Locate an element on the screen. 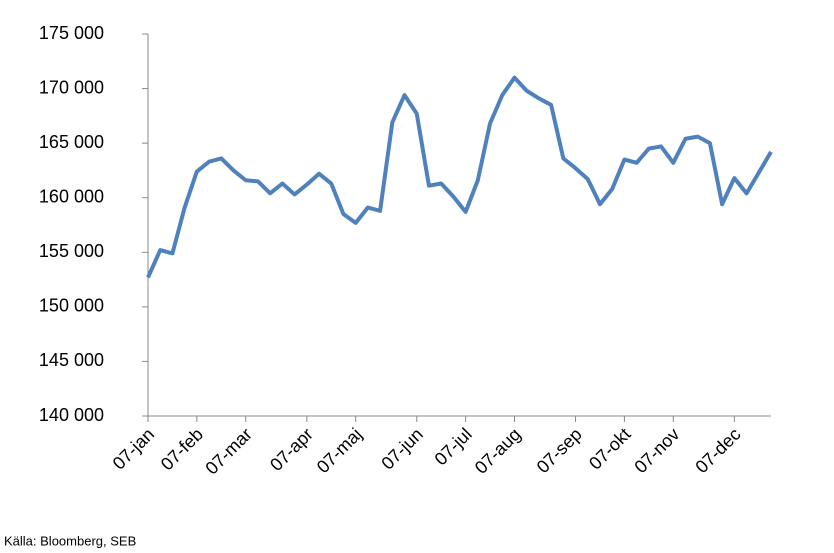 This screenshot has width=834, height=553. y-tick-label: 140 000 is located at coordinates (71, 415).